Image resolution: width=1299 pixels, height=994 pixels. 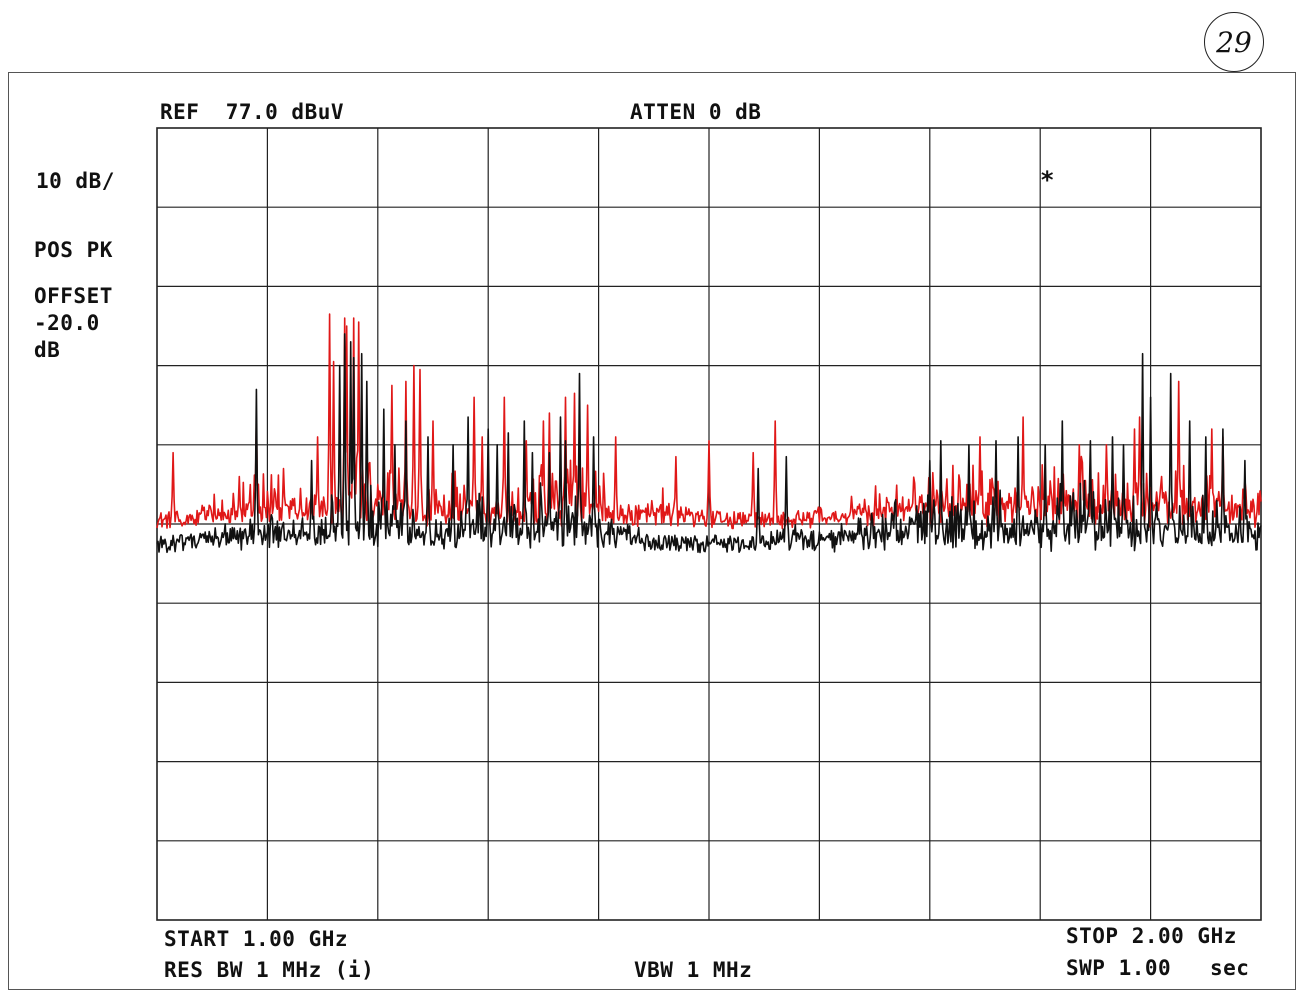 What do you see at coordinates (73, 296) in the screenshot?
I see `offset-label: OFFSET` at bounding box center [73, 296].